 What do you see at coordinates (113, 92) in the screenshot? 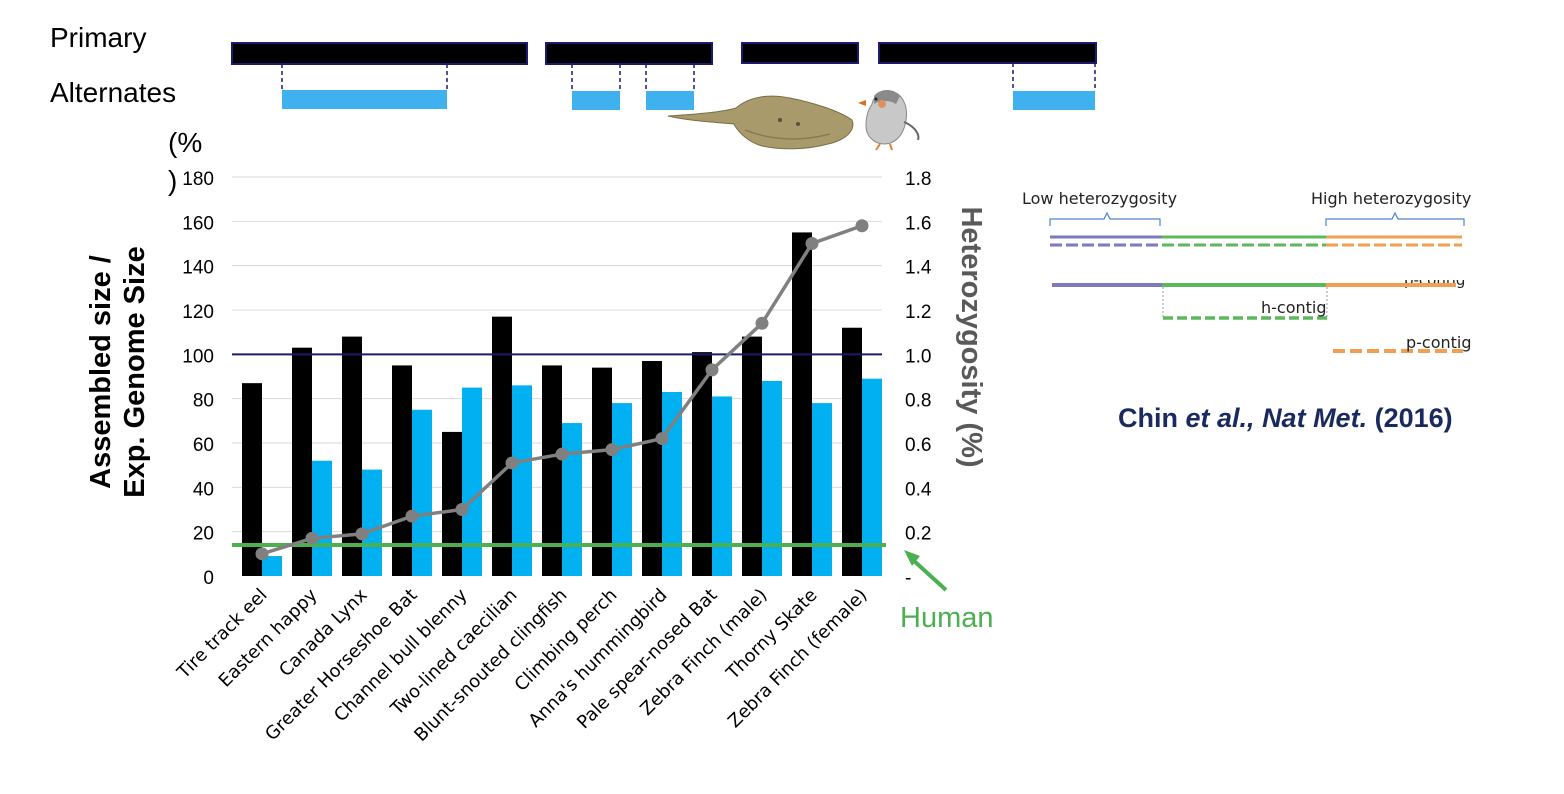
I see `alternates-label: Alternates` at bounding box center [113, 92].